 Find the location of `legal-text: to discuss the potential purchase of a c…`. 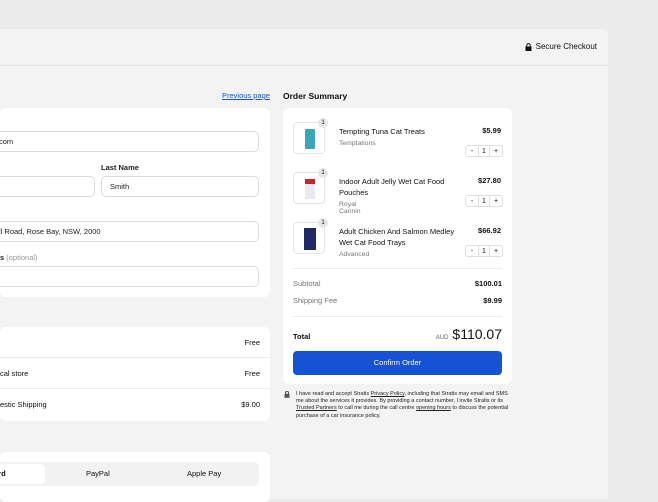

legal-text: to discuss the potential purchase of a c… is located at coordinates (402, 412).